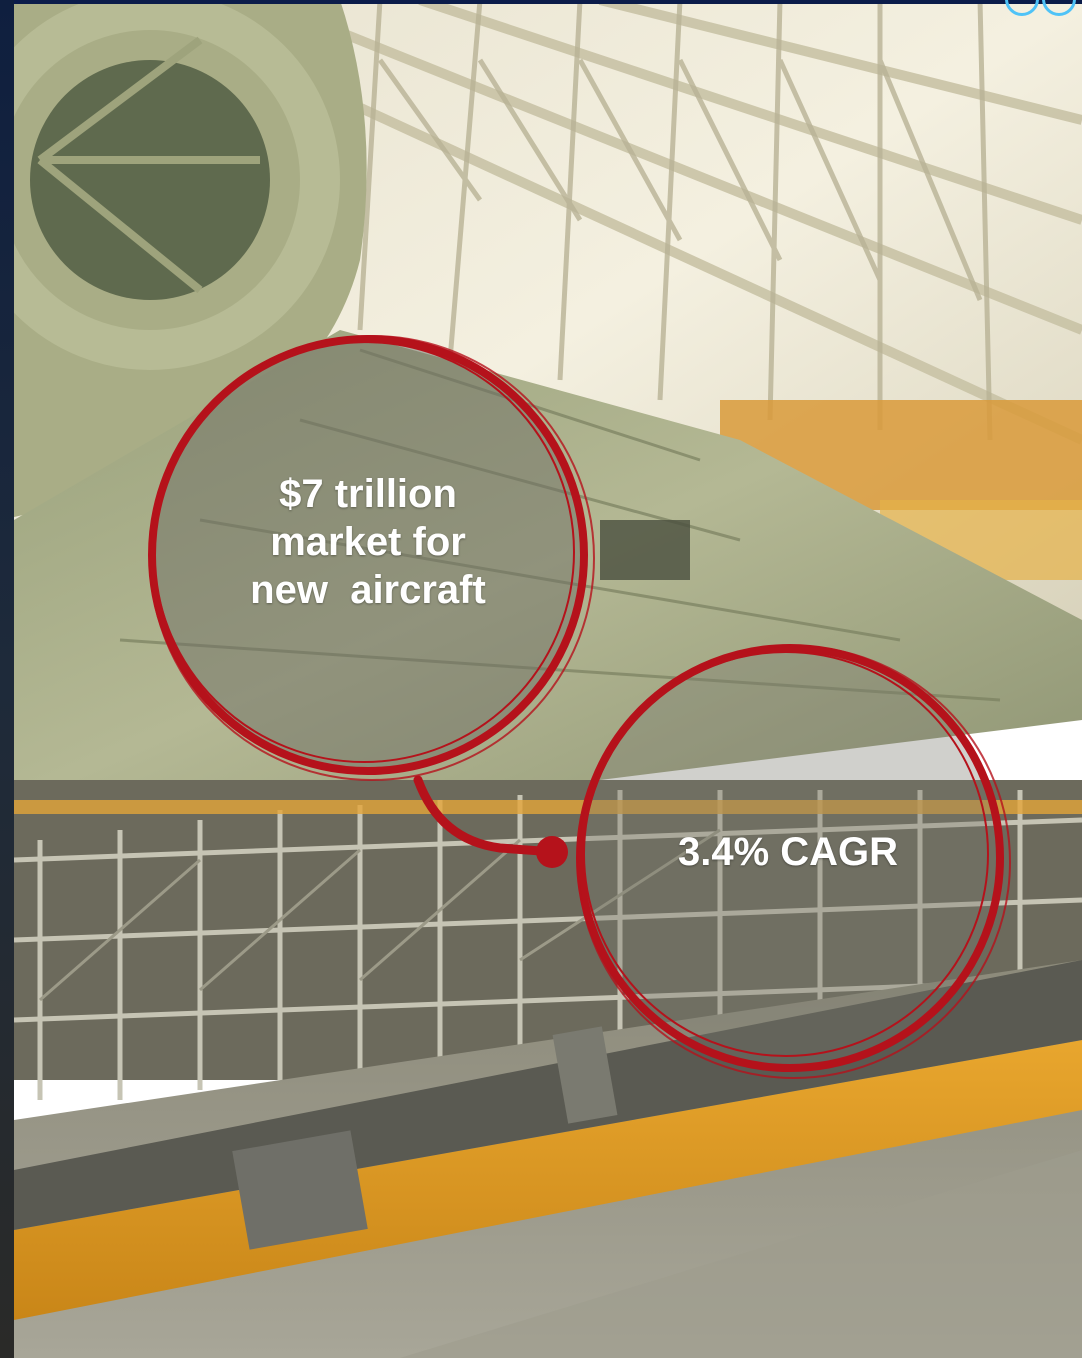 The height and width of the screenshot is (1358, 1082). Describe the element at coordinates (368, 590) in the screenshot. I see `market-size-line3: new aircraft` at that location.